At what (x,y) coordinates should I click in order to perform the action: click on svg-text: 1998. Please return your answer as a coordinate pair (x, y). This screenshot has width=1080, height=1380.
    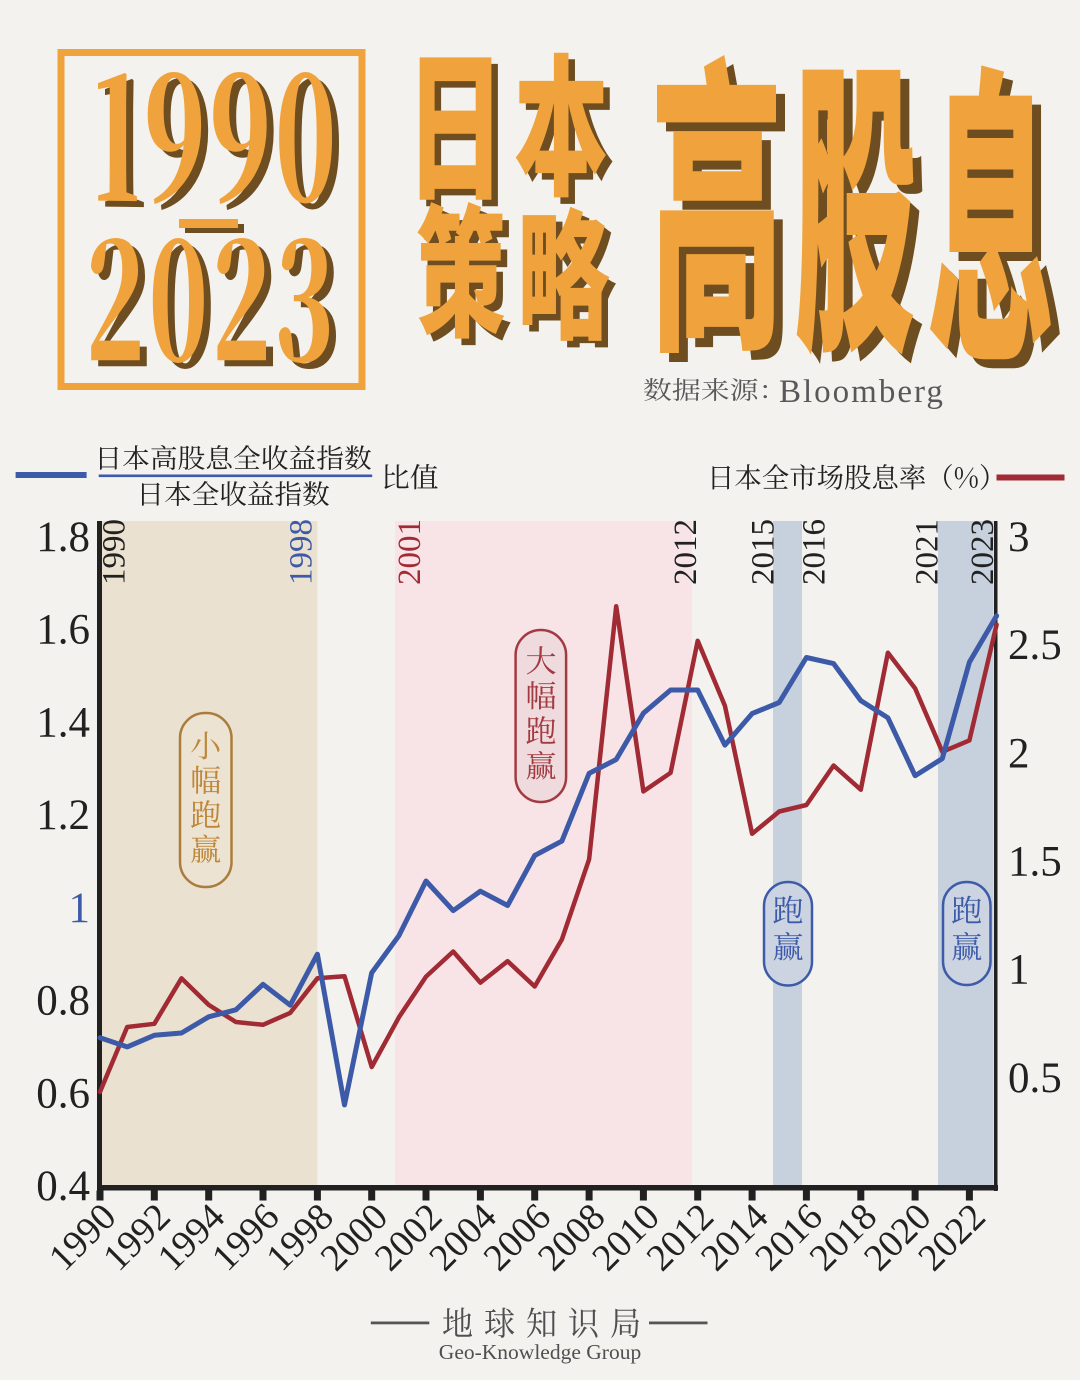
    Looking at the image, I should click on (302, 552).